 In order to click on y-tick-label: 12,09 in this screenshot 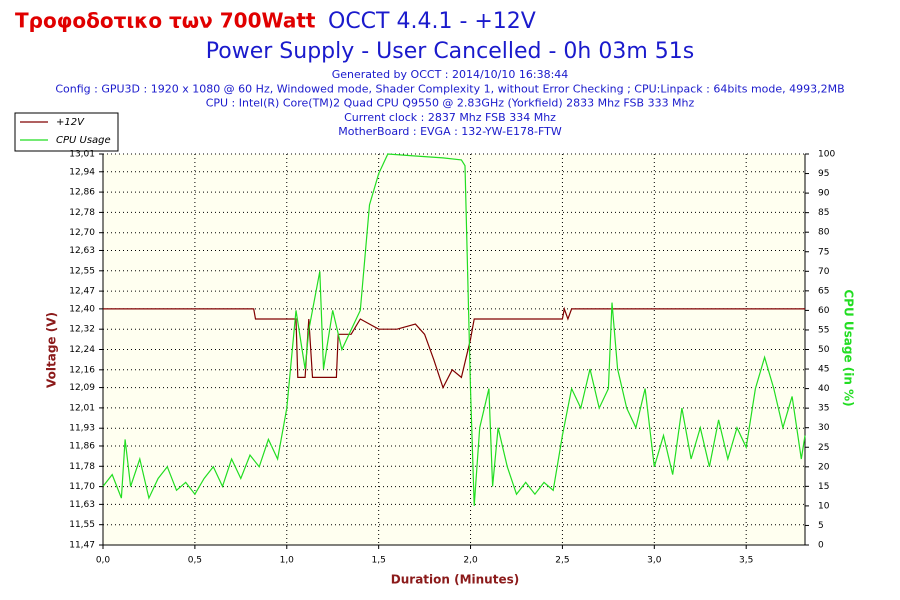, I will do `click(82, 388)`.